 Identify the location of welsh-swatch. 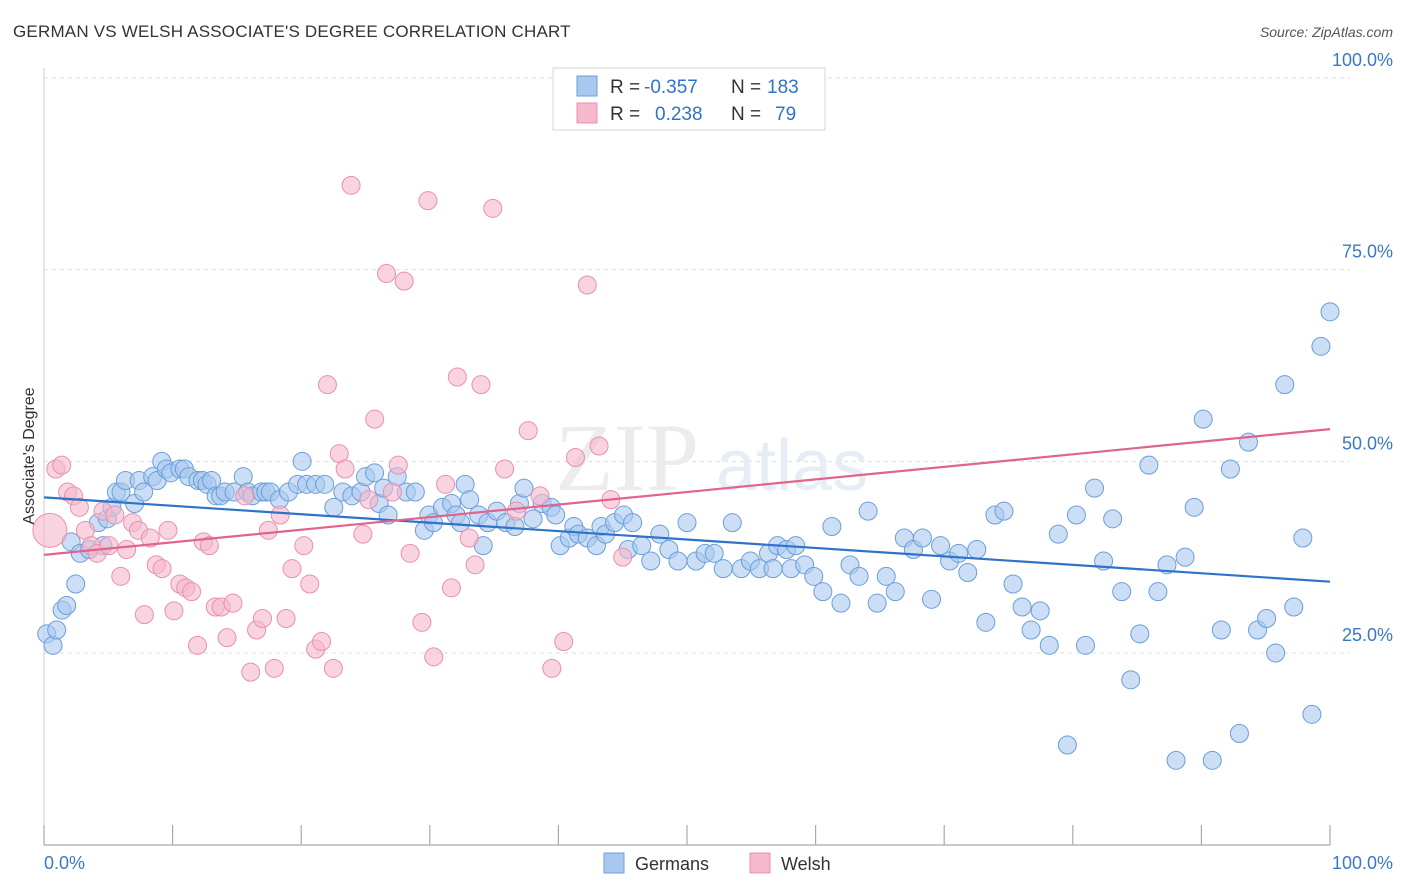
(587, 113).